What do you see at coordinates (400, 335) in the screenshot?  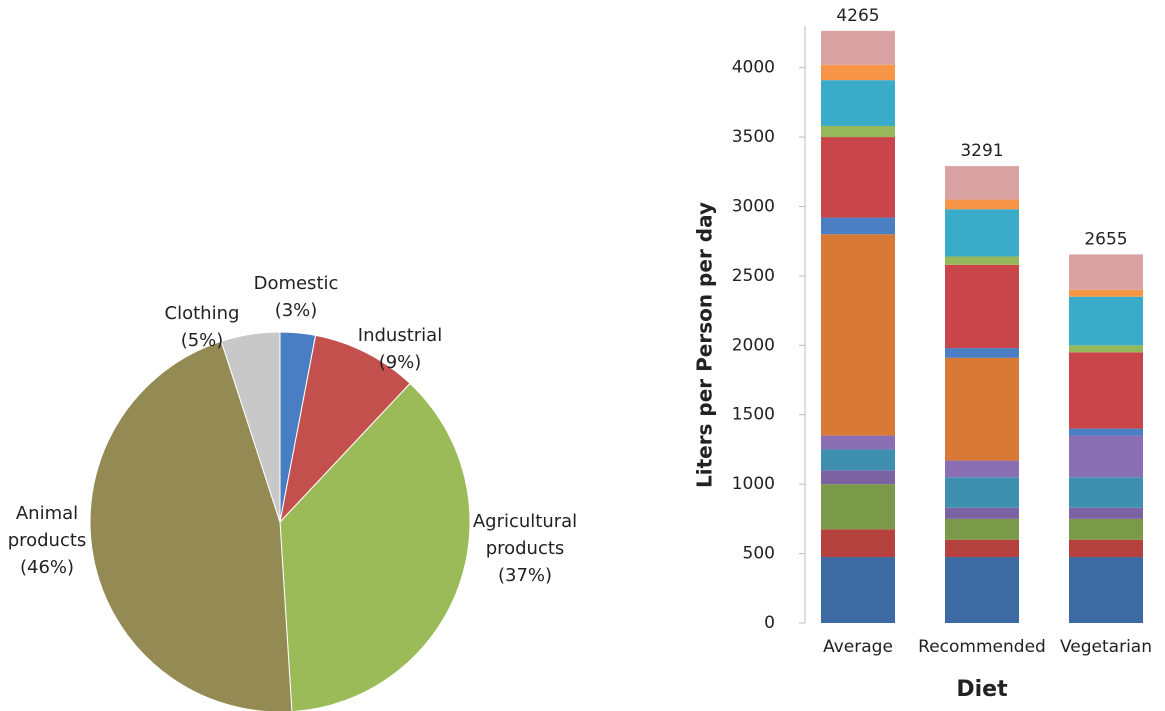 I see `slice-label: Industrial` at bounding box center [400, 335].